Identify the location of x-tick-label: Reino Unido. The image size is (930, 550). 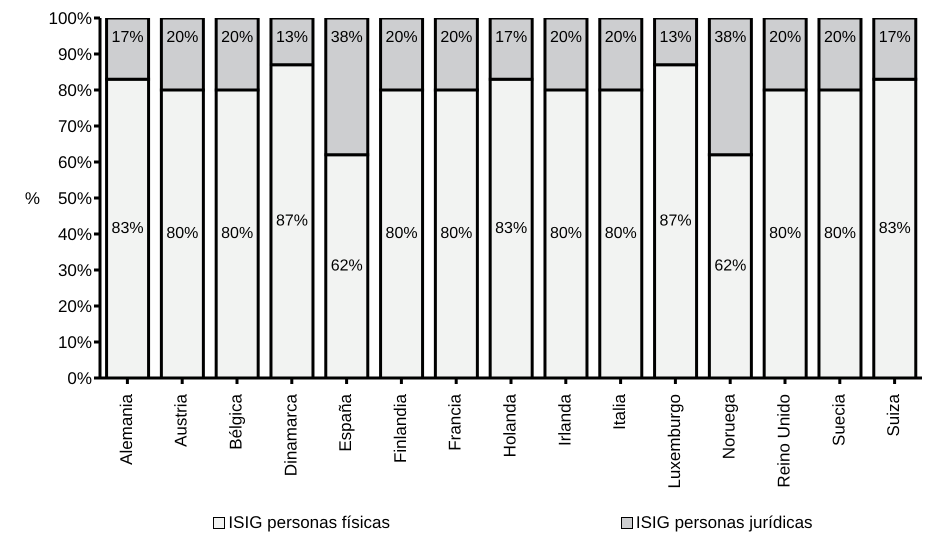
(784, 441).